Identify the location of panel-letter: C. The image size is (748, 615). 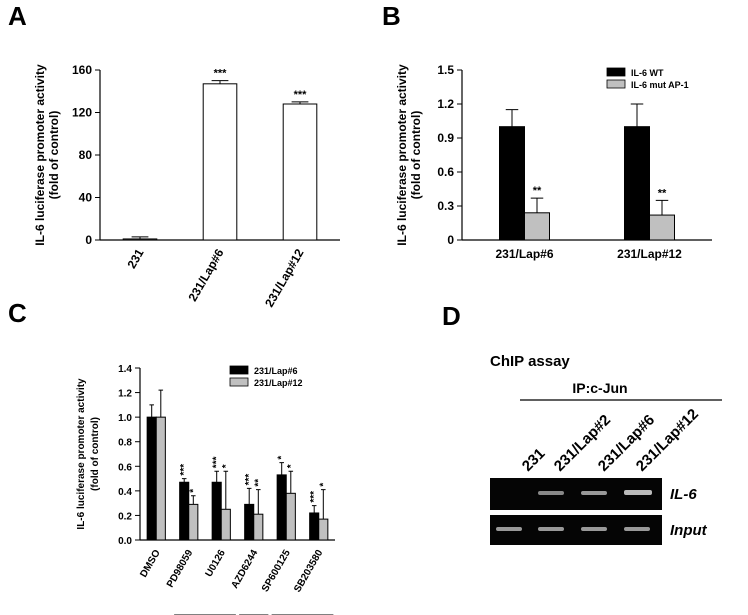
(17, 313).